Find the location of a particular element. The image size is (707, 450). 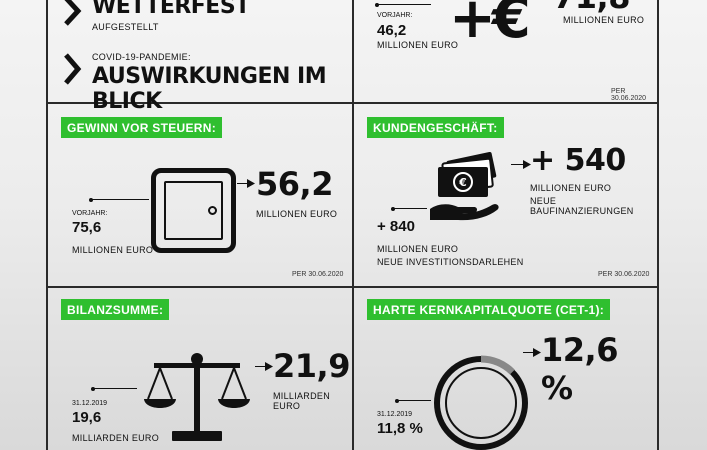

prev-value: 46,2 is located at coordinates (392, 30).